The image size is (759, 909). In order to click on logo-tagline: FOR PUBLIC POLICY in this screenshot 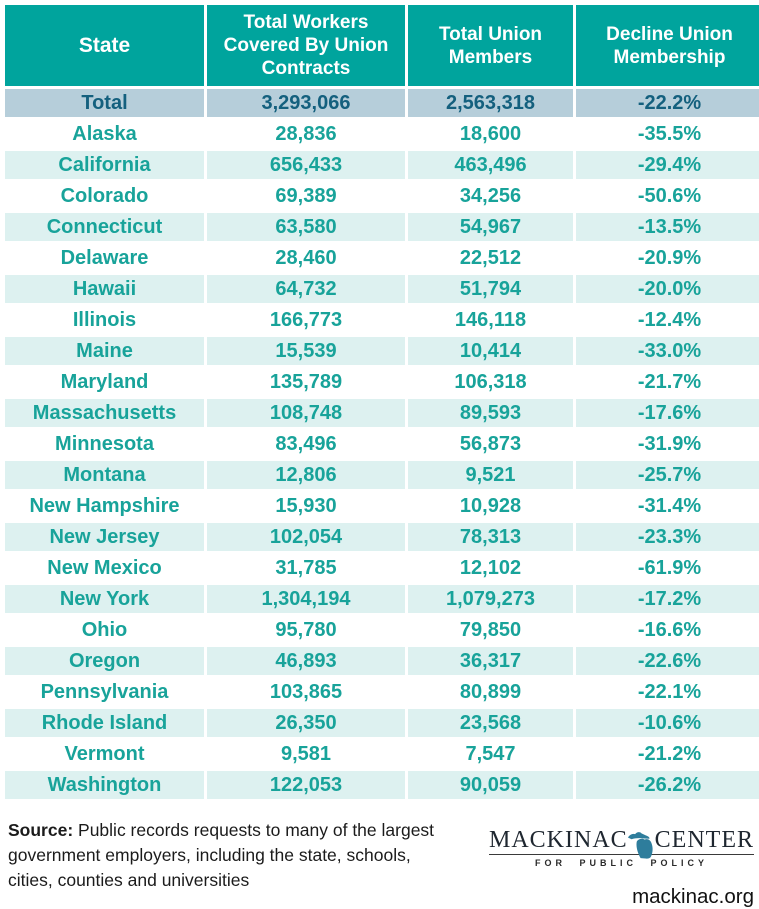, I will do `click(621, 861)`.